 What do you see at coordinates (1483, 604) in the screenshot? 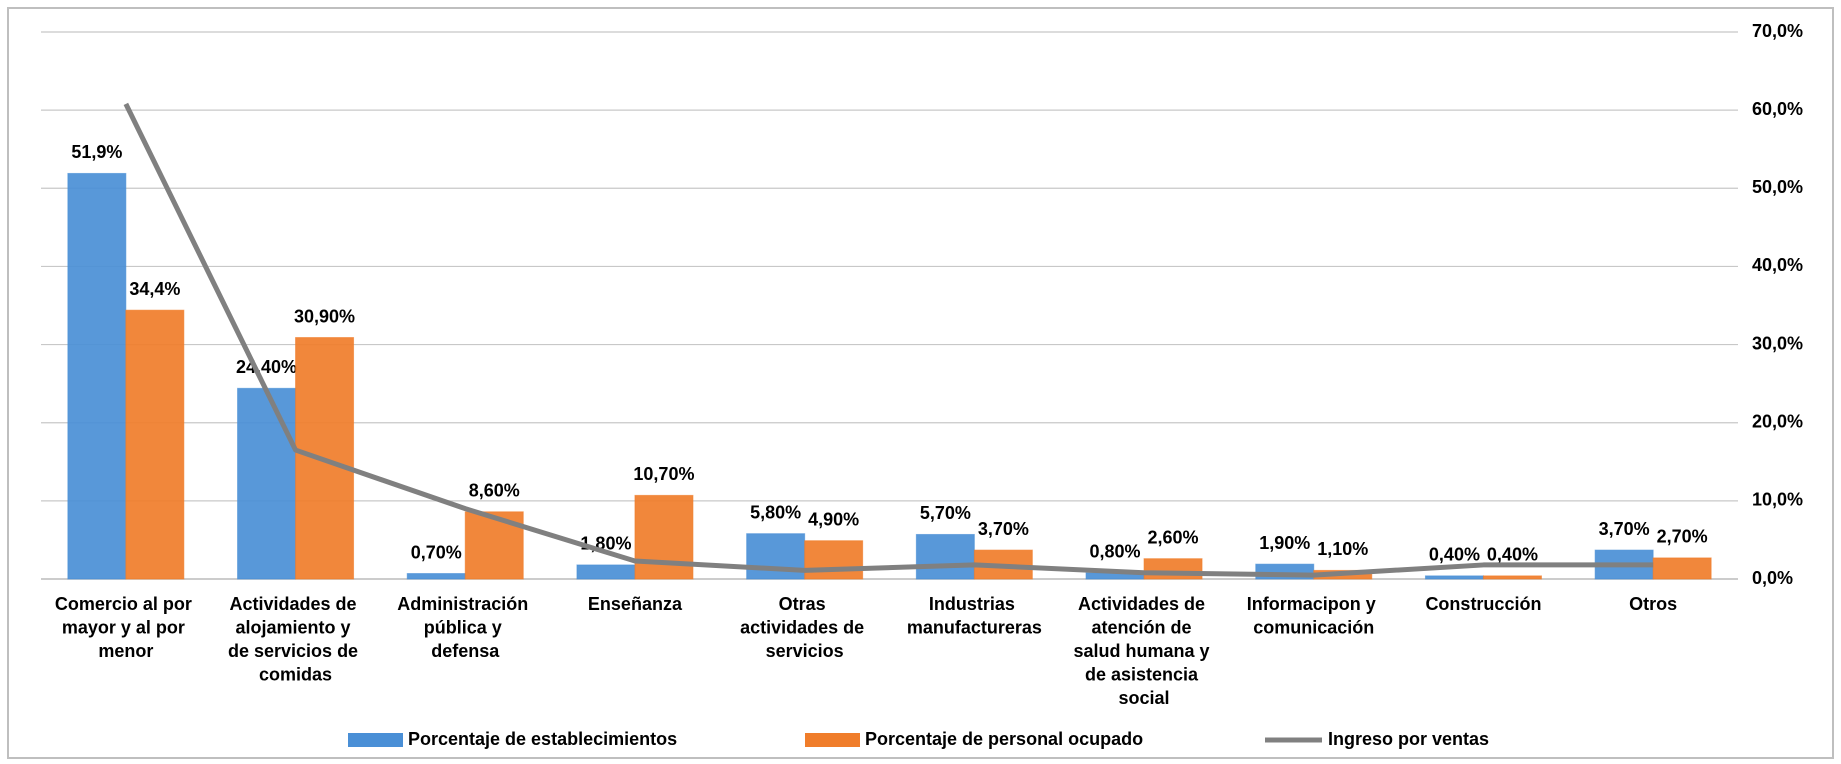
I see `x-tick-label: Construcción` at bounding box center [1483, 604].